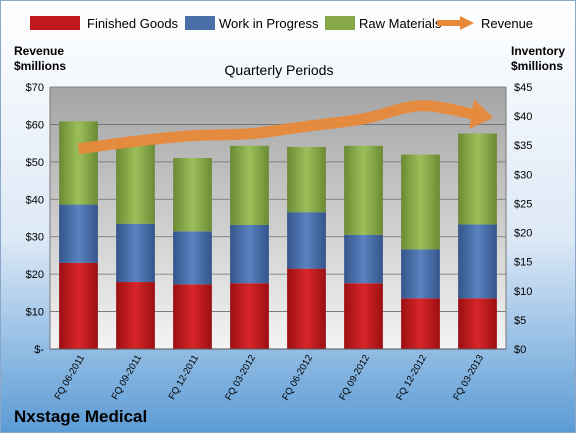 The image size is (576, 438). Describe the element at coordinates (481, 114) in the screenshot. I see `line-revenue-arrowhead` at that location.